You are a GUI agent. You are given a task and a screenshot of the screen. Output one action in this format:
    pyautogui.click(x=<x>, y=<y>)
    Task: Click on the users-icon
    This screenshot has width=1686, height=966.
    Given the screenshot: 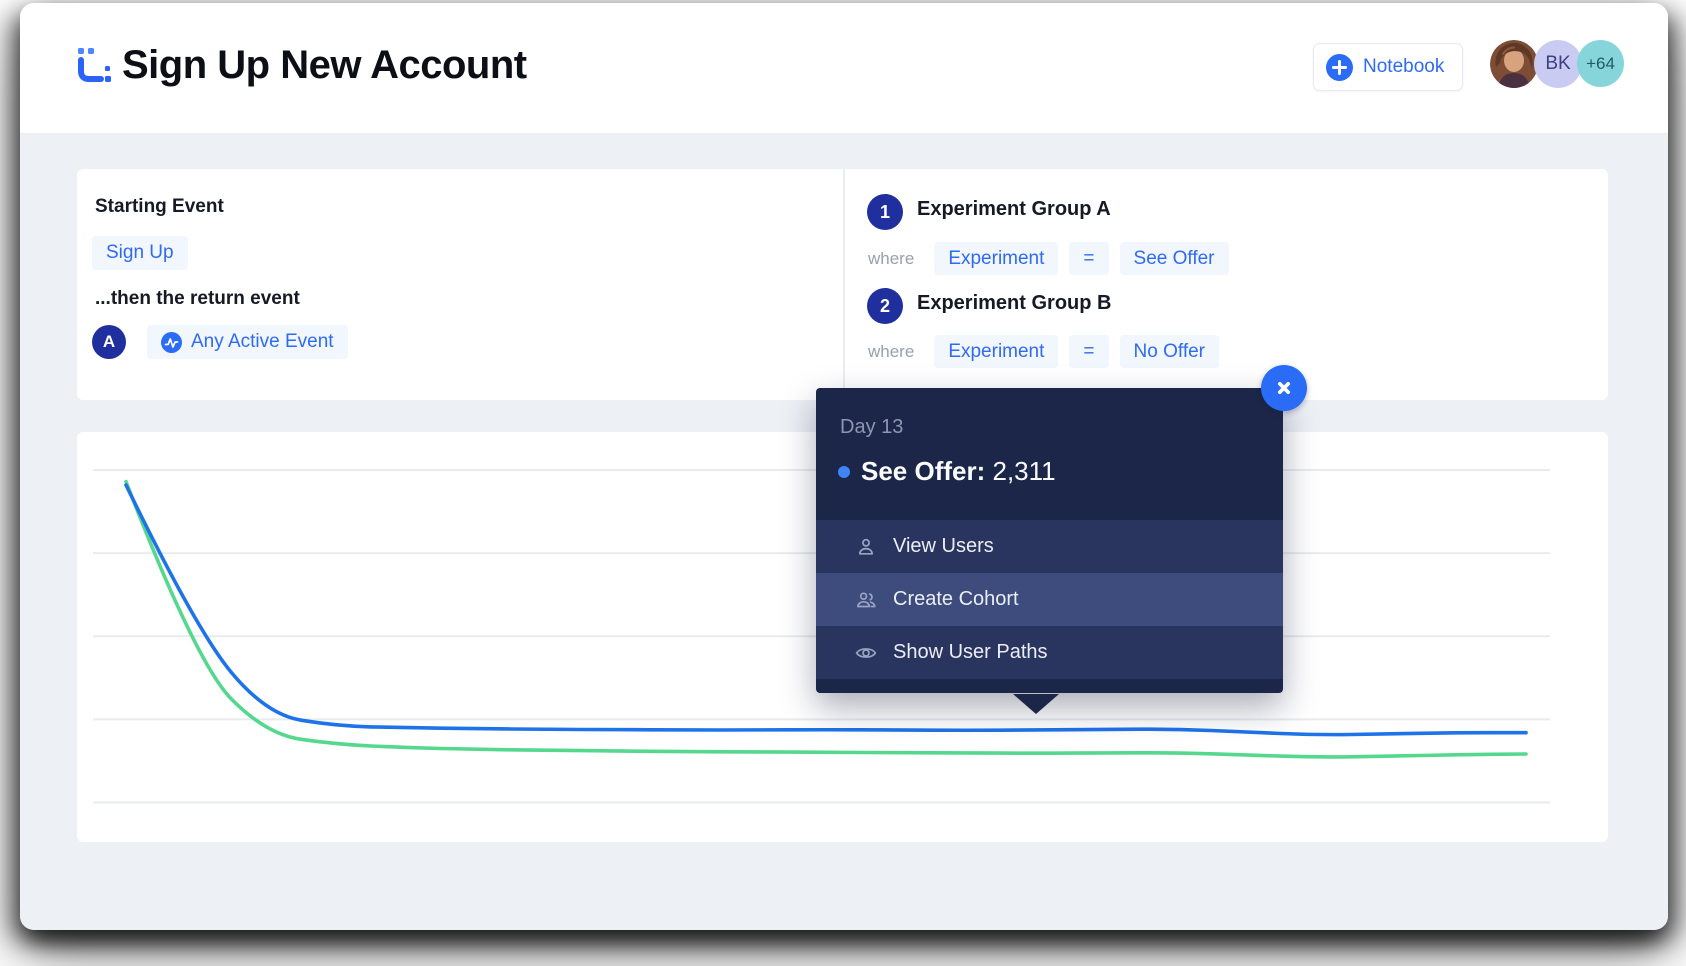 What is the action you would take?
    pyautogui.click(x=866, y=599)
    